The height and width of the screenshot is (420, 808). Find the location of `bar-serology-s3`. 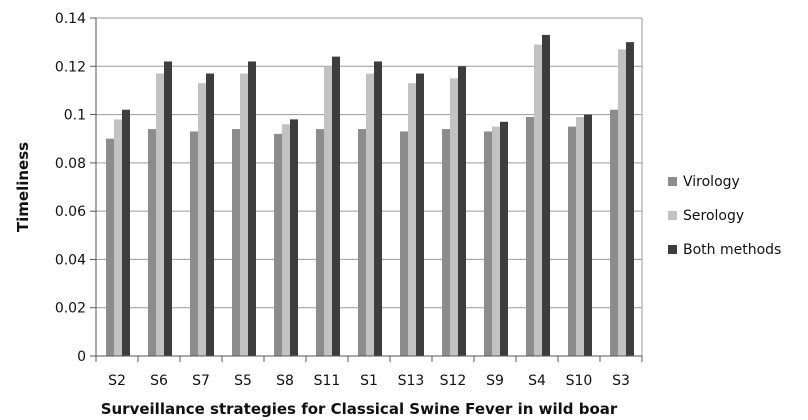

bar-serology-s3 is located at coordinates (622, 203).